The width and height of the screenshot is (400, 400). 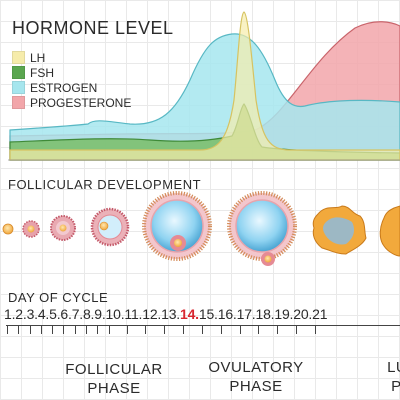 I want to click on follicular-development-title: FOLLICULAR DEVELOPMENT, so click(x=105, y=184).